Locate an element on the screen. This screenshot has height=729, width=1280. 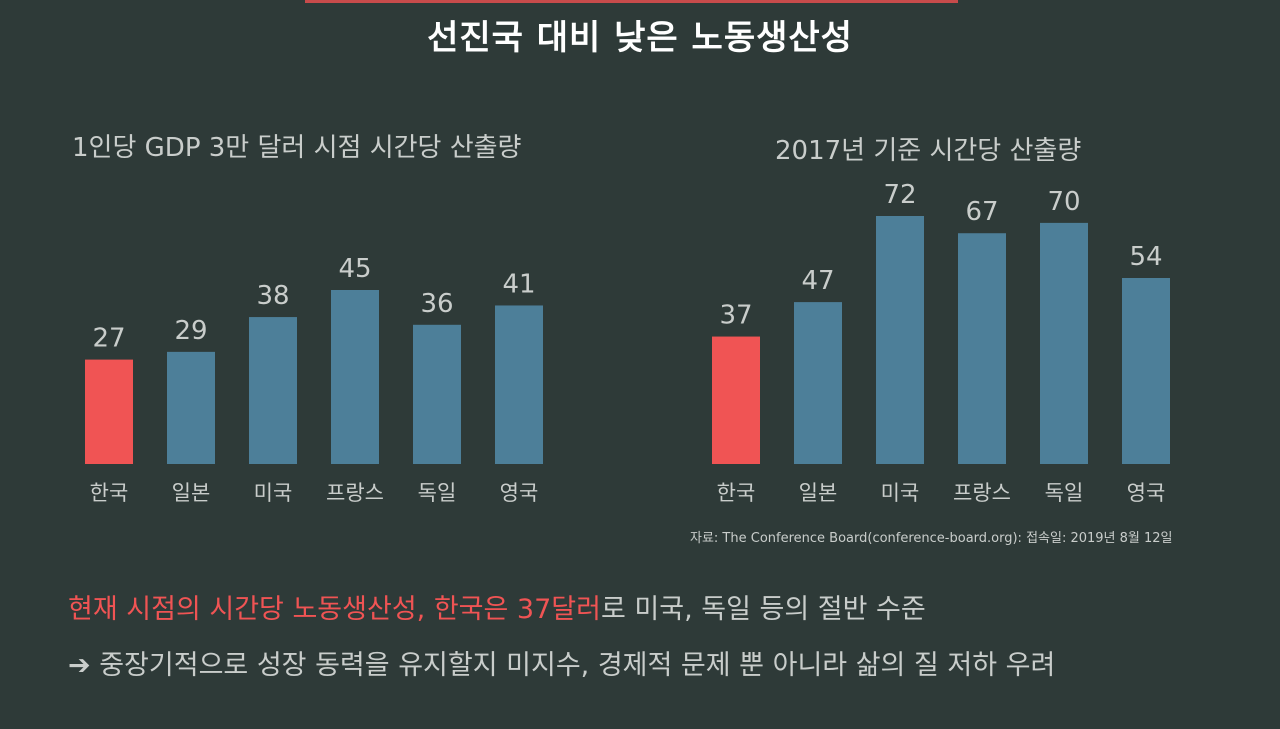
chart1-category-label: 미국 is located at coordinates (273, 493).